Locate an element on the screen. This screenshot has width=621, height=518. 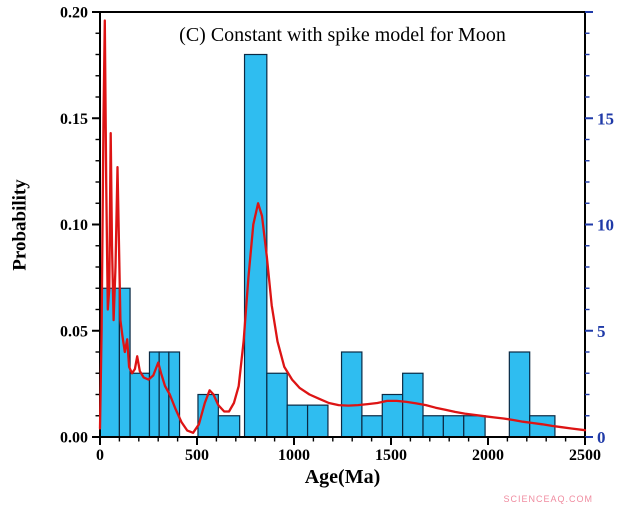
y-tick-label: 0.20 is located at coordinates (74, 13).